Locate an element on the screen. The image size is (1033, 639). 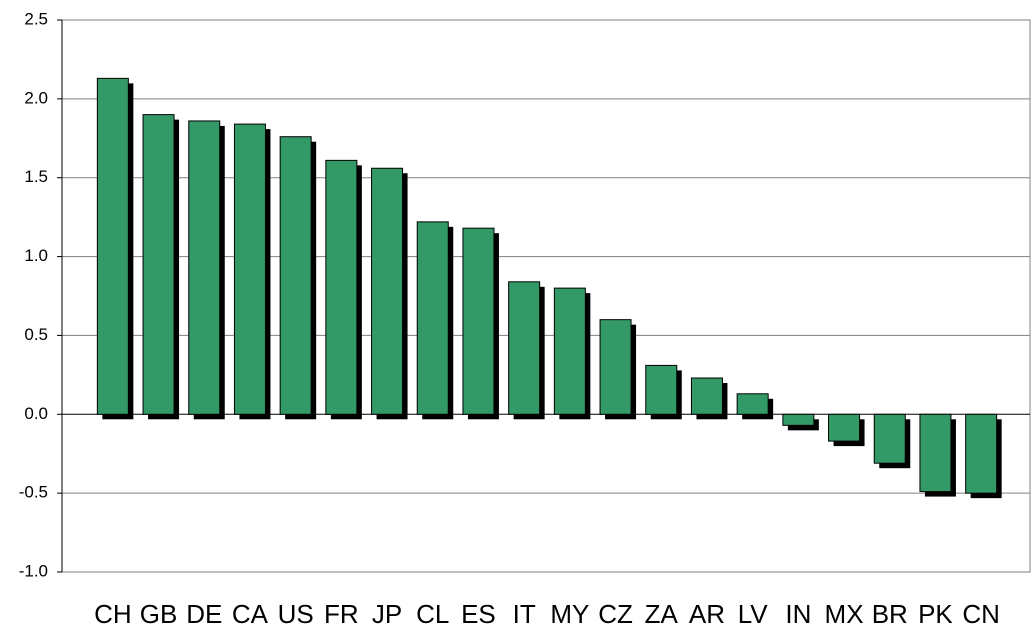
x-tick-label: CZ is located at coordinates (615, 614).